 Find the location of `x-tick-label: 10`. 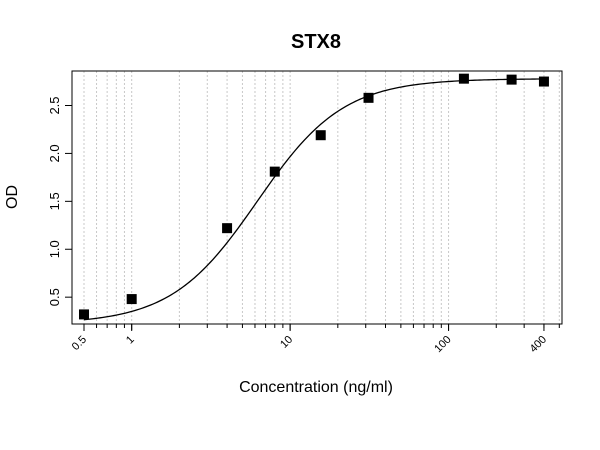

x-tick-label: 10 is located at coordinates (286, 342).